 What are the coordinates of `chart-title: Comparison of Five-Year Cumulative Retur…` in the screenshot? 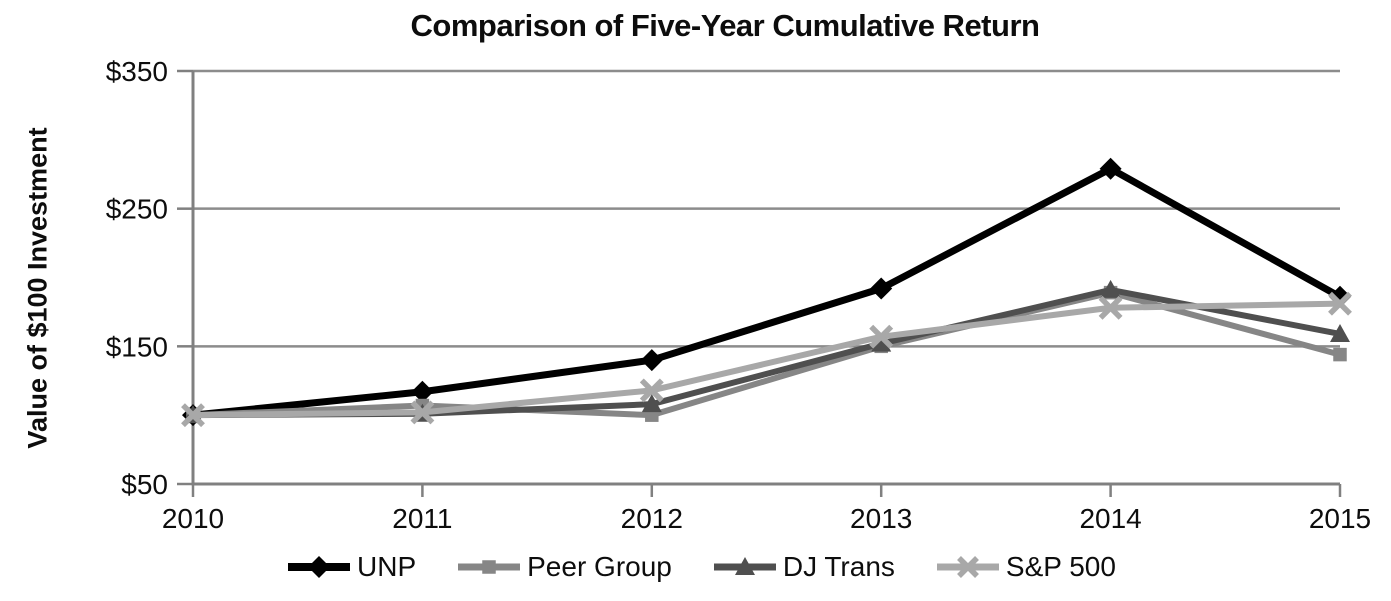 It's located at (725, 25).